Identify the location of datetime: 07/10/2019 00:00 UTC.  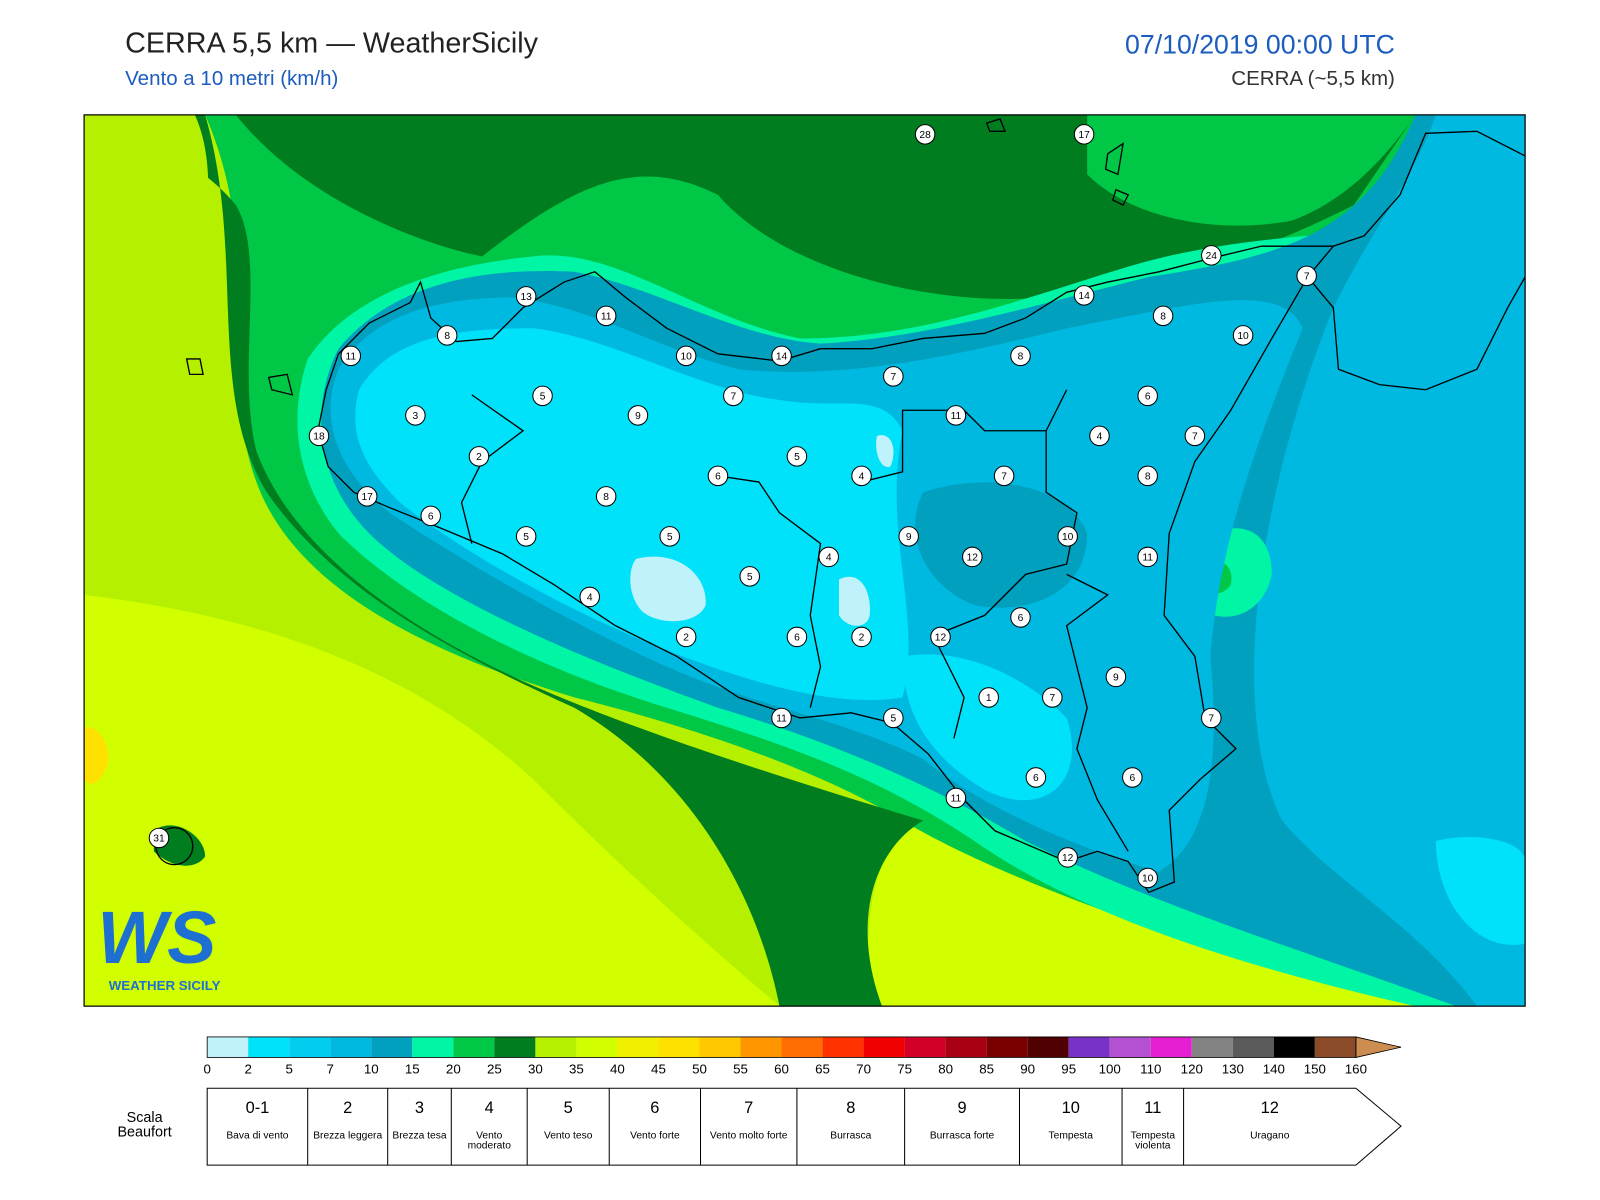
(1260, 44).